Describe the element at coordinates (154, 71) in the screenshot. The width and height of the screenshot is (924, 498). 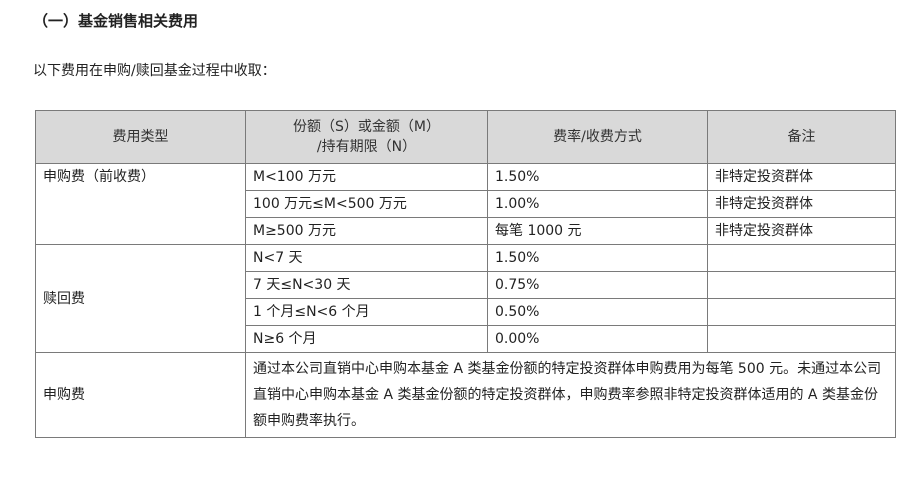
I see `intro-text: 以下费用在申购/赎回基金过程中收取：` at that location.